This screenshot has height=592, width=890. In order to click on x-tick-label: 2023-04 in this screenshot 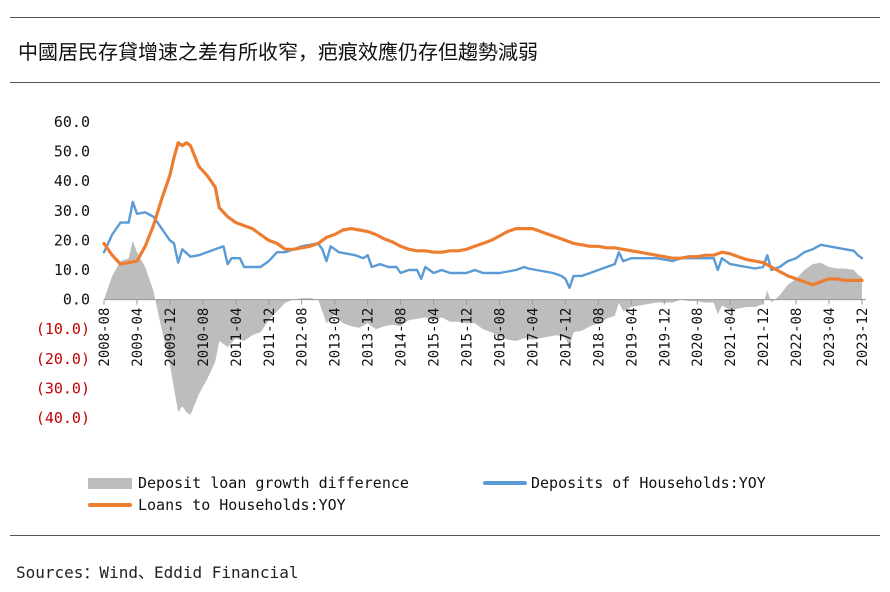, I will do `click(830, 337)`.